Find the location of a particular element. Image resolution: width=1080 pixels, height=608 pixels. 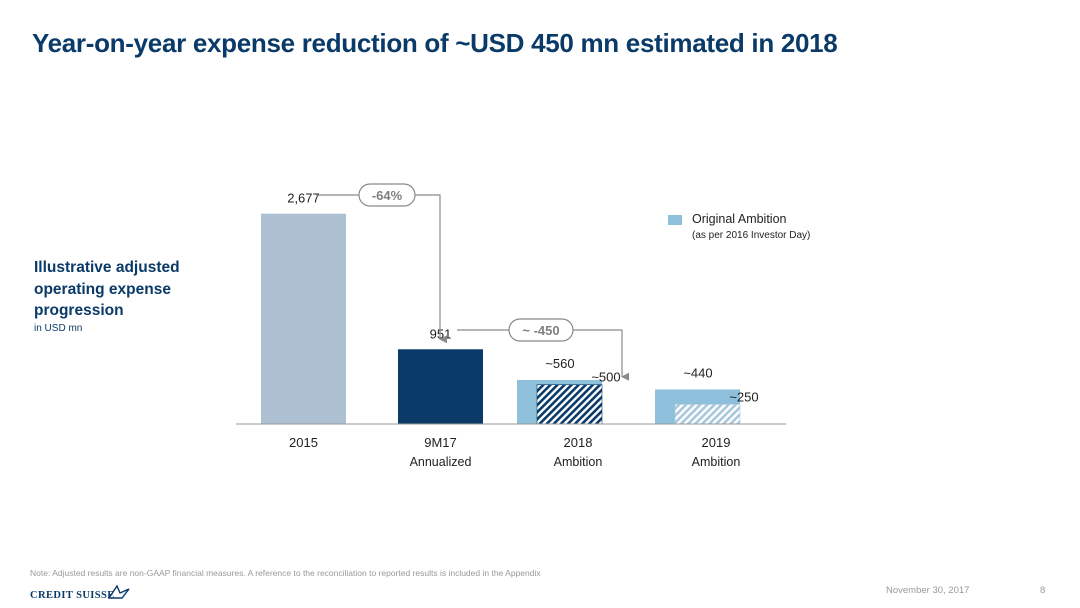

category-label-2018: 2018 is located at coordinates (578, 442).